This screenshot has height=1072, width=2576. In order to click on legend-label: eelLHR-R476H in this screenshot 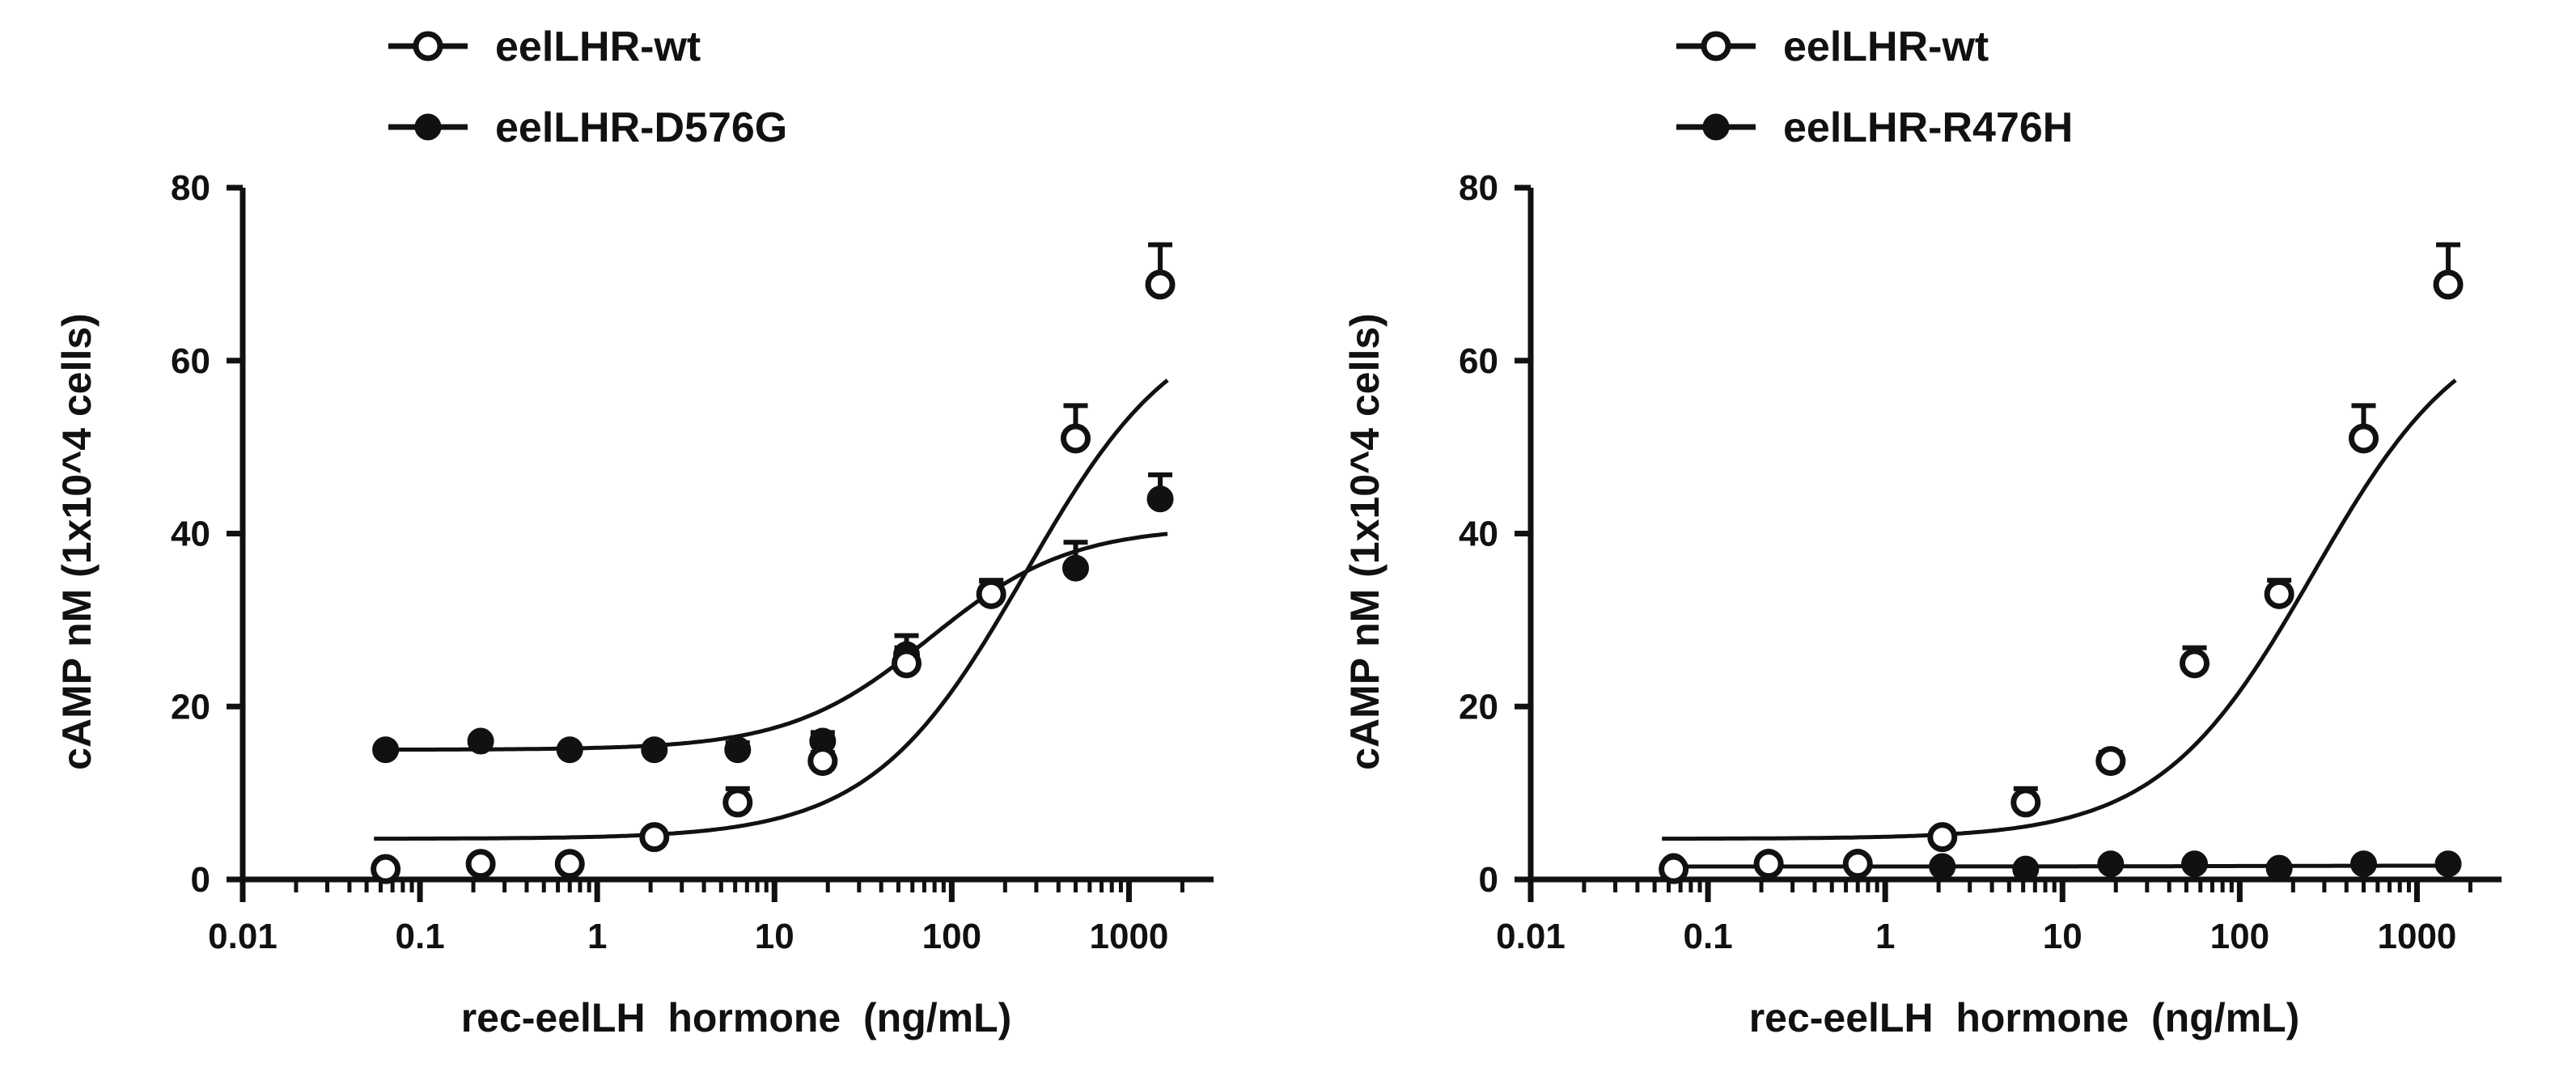, I will do `click(1928, 127)`.